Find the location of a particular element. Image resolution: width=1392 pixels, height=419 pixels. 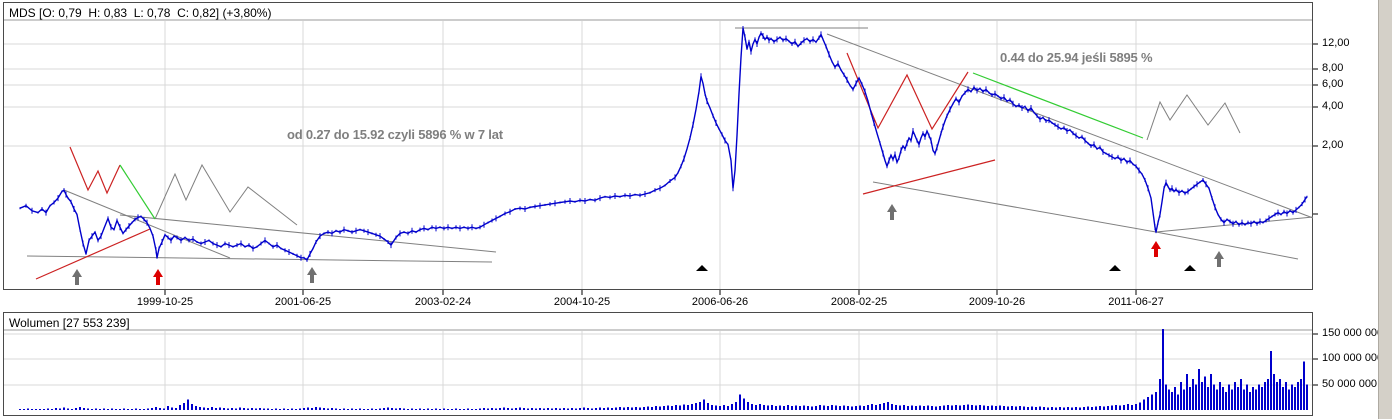

window-edge-strip is located at coordinates (1385, 209).